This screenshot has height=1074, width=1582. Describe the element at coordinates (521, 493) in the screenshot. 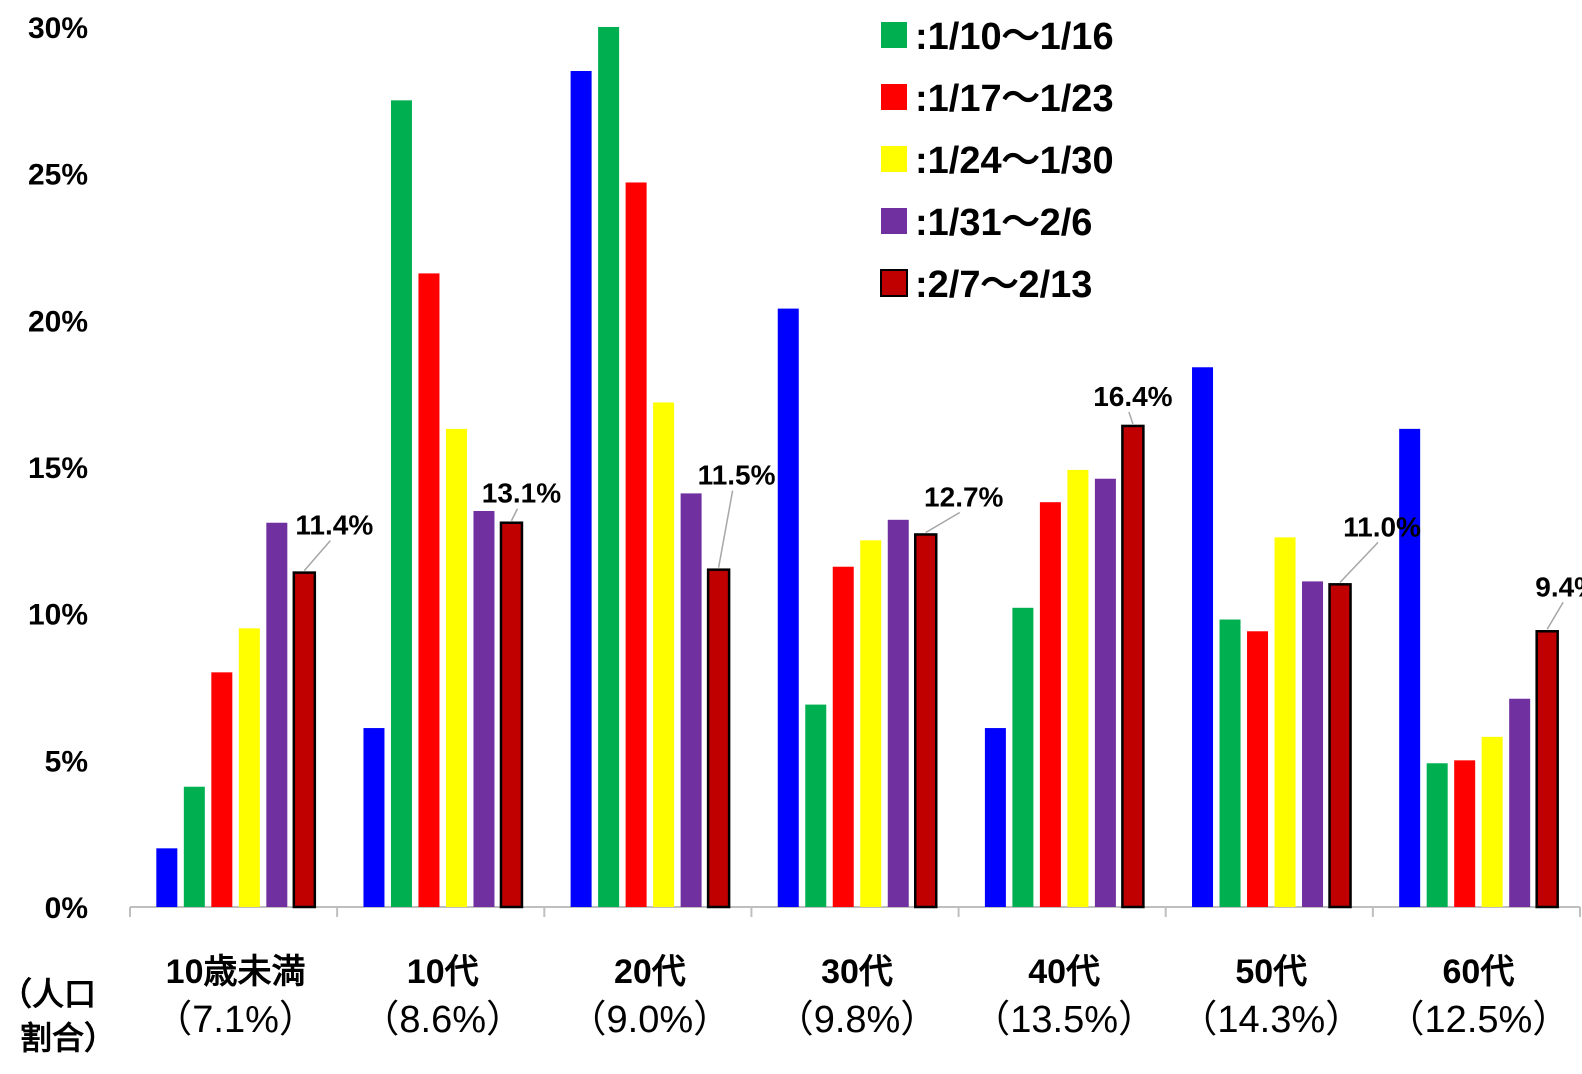

I see `data-label: 13.1%` at that location.